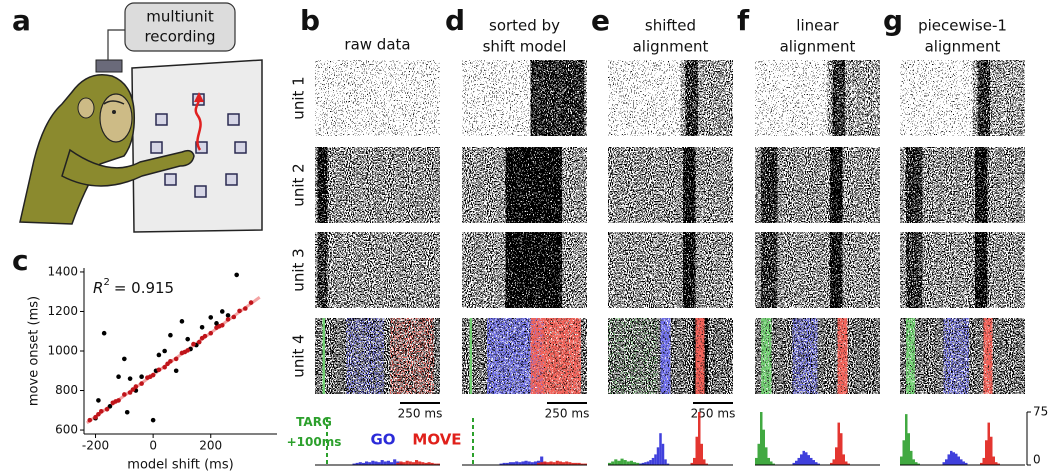 The height and width of the screenshot is (473, 1050). Describe the element at coordinates (106, 282) in the screenshot. I see `annotation-superscript: 2` at that location.